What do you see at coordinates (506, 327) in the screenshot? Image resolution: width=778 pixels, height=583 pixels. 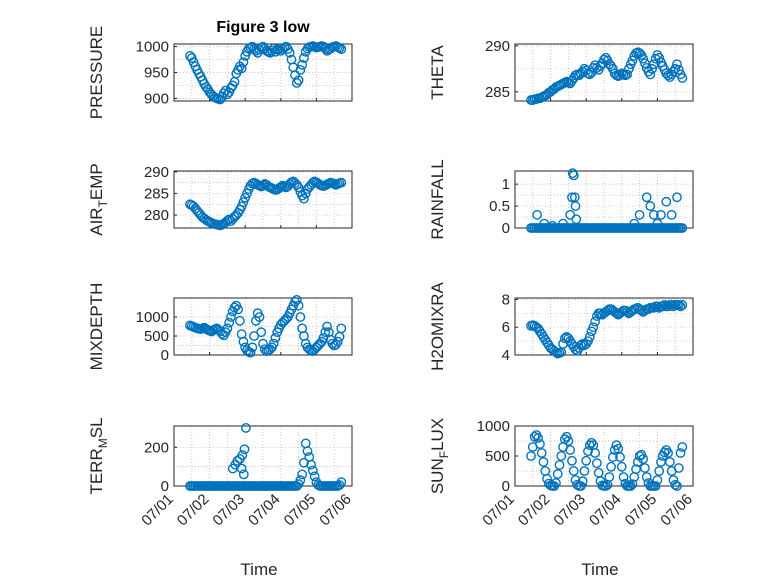 I see `y-tick-label: 6` at bounding box center [506, 327].